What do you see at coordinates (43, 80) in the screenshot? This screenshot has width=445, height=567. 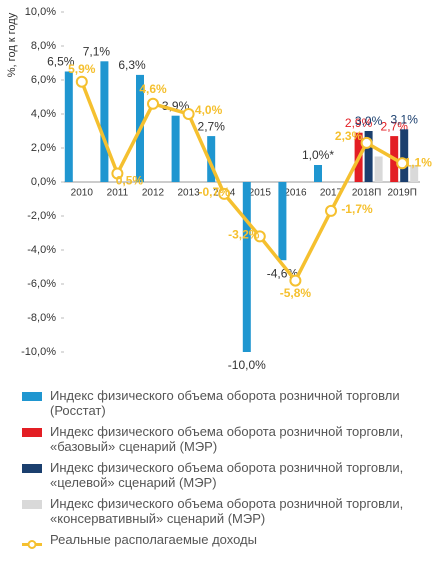 I see `y-tick-label: 6,0%` at bounding box center [43, 80].